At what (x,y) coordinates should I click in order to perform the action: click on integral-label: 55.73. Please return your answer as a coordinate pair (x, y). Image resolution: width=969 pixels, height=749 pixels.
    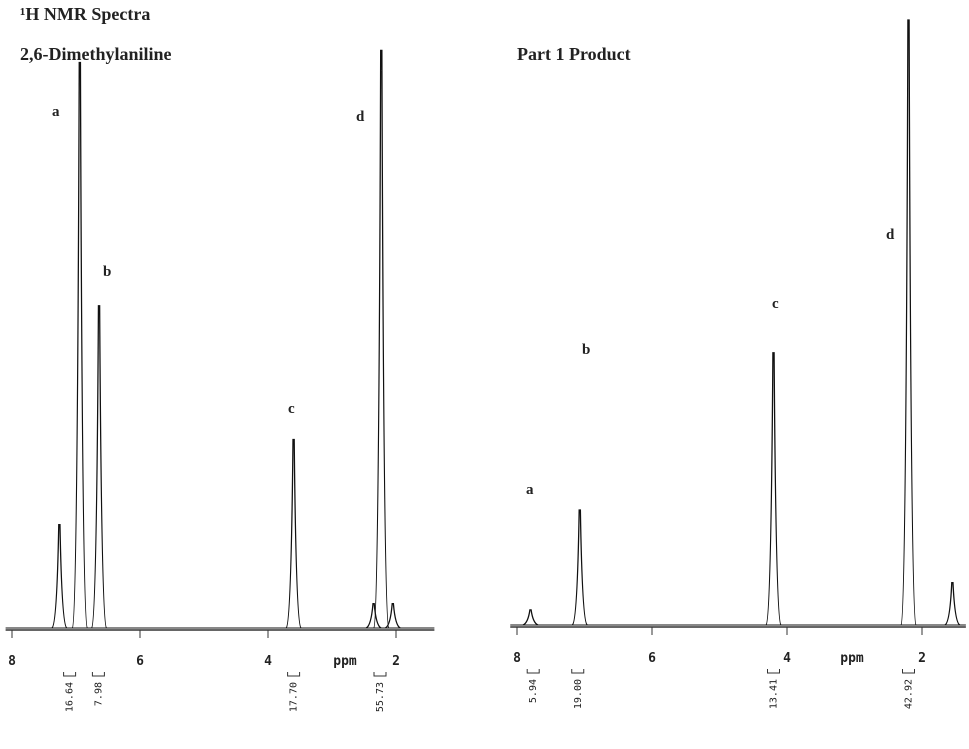
    Looking at the image, I should click on (380, 697).